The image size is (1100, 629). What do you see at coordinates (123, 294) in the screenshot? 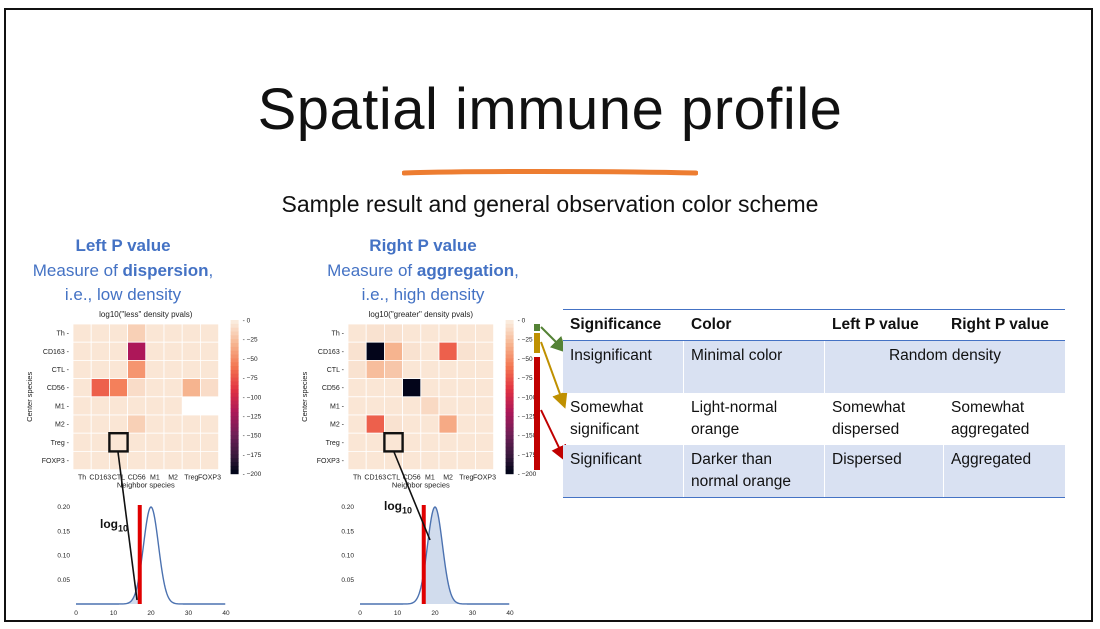
I see `left-caption-line3: i.e., low density` at bounding box center [123, 294].